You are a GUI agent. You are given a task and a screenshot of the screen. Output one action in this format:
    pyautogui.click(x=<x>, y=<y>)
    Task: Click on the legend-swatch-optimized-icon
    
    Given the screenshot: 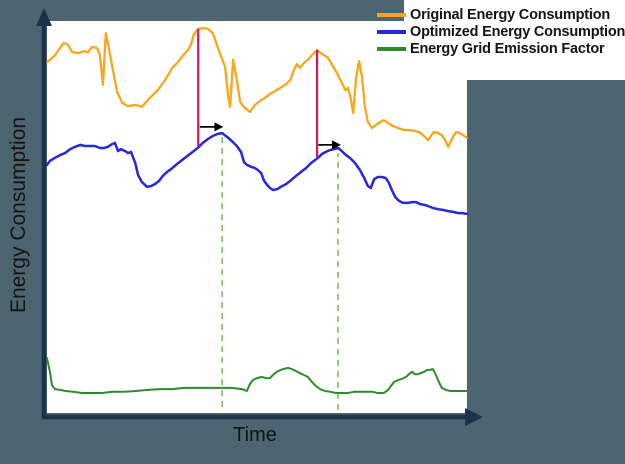 What is the action you would take?
    pyautogui.click(x=391, y=32)
    